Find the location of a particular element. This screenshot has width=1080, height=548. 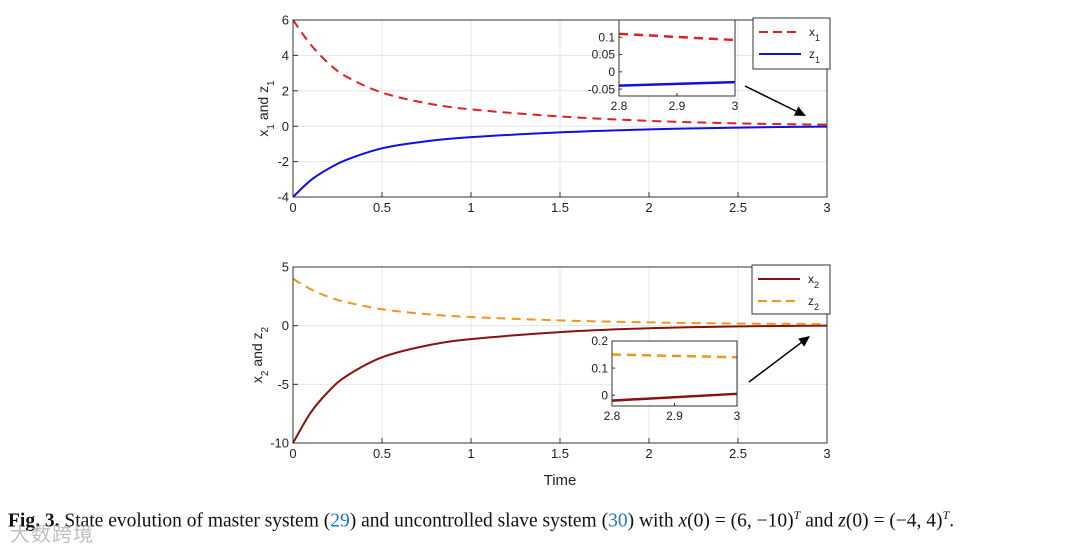

panel1-inset-ytick-label-1: 0 is located at coordinates (611, 72).